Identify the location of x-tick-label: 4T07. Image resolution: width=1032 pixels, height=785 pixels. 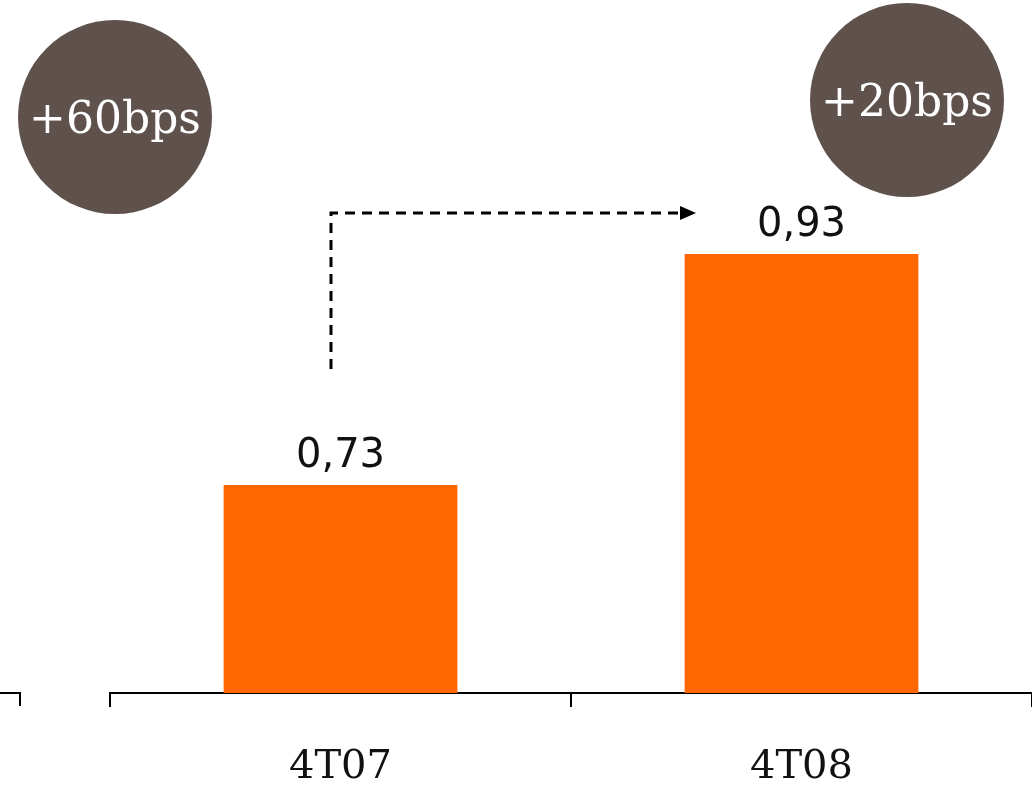
(340, 763).